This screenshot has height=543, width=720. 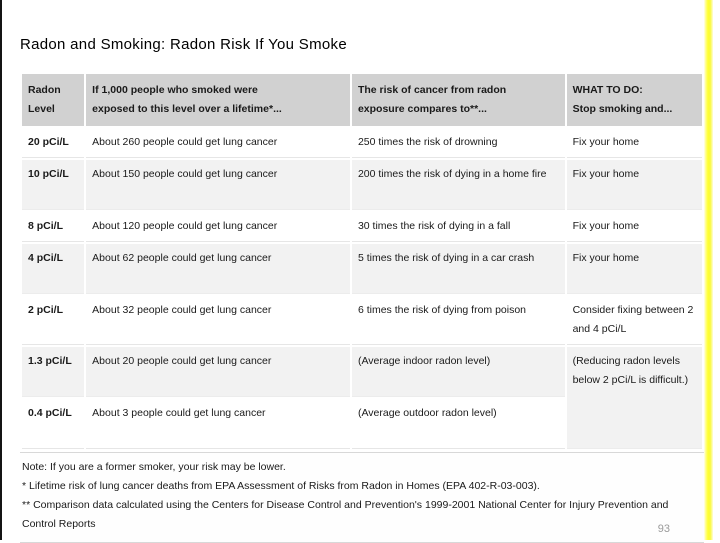 What do you see at coordinates (53, 269) in the screenshot?
I see `radon-level-cell: 4 pCi/L` at bounding box center [53, 269].